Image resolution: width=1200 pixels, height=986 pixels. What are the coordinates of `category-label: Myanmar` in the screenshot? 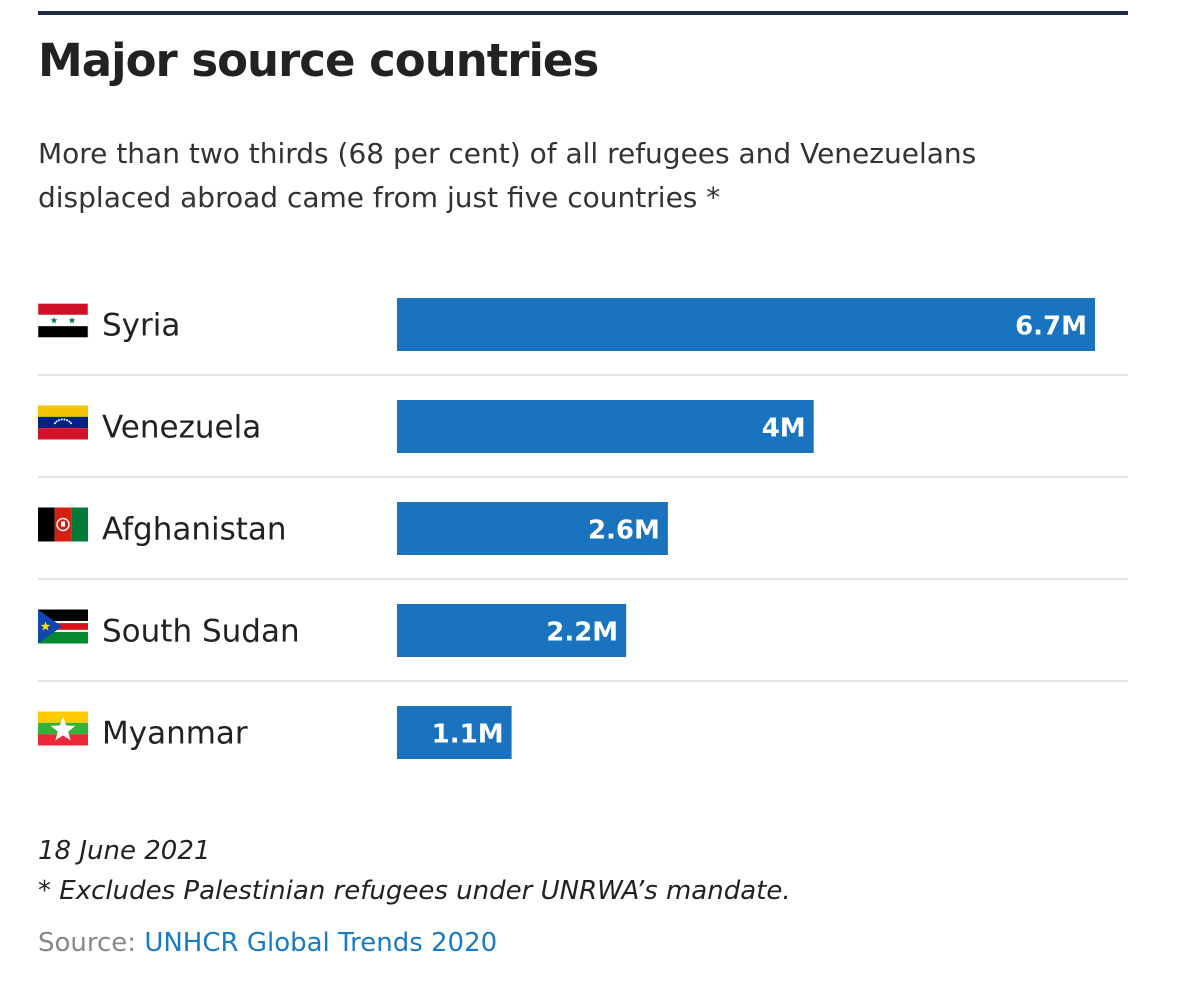 It's located at (175, 734).